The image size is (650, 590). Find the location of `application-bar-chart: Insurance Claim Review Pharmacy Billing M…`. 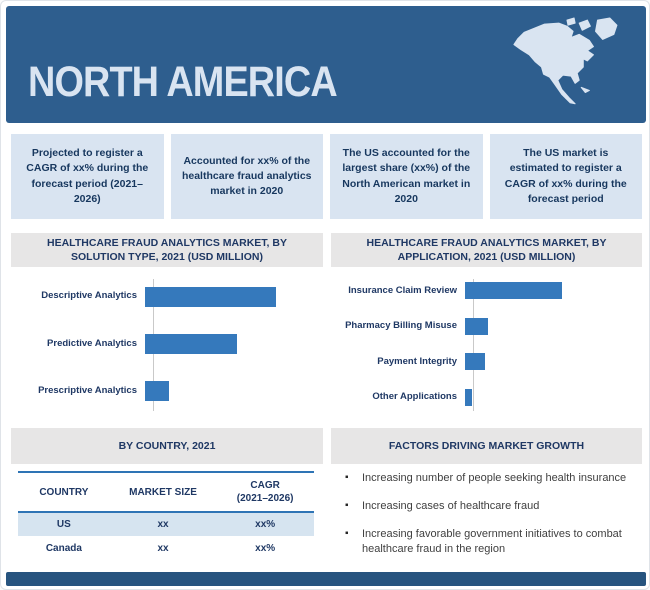

application-bar-chart: Insurance Claim Review Pharmacy Billing M… is located at coordinates (486, 344).